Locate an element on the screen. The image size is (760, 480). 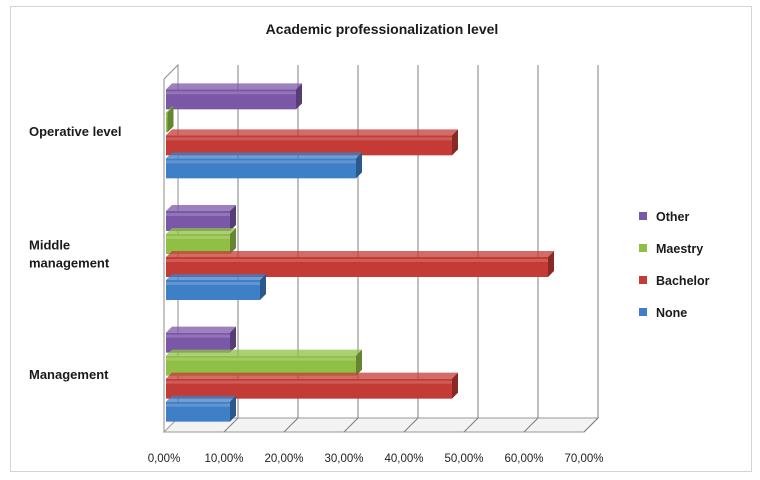
chart-title: Academic professionalization level is located at coordinates (382, 29).